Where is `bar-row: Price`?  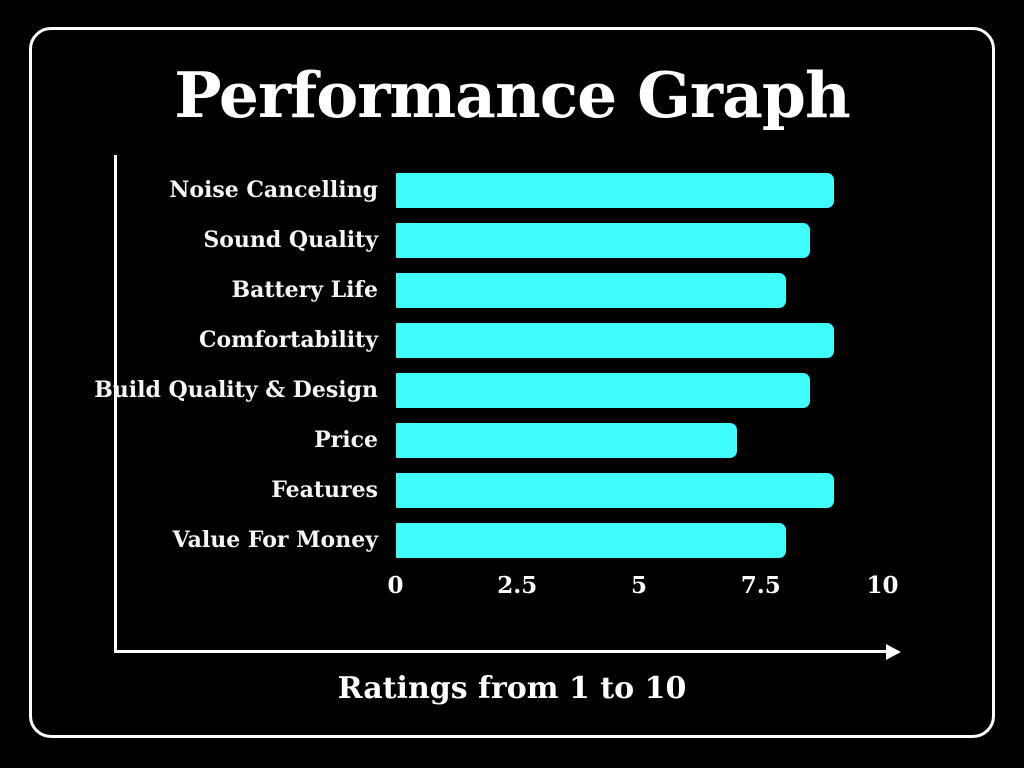 bar-row: Price is located at coordinates (512, 440).